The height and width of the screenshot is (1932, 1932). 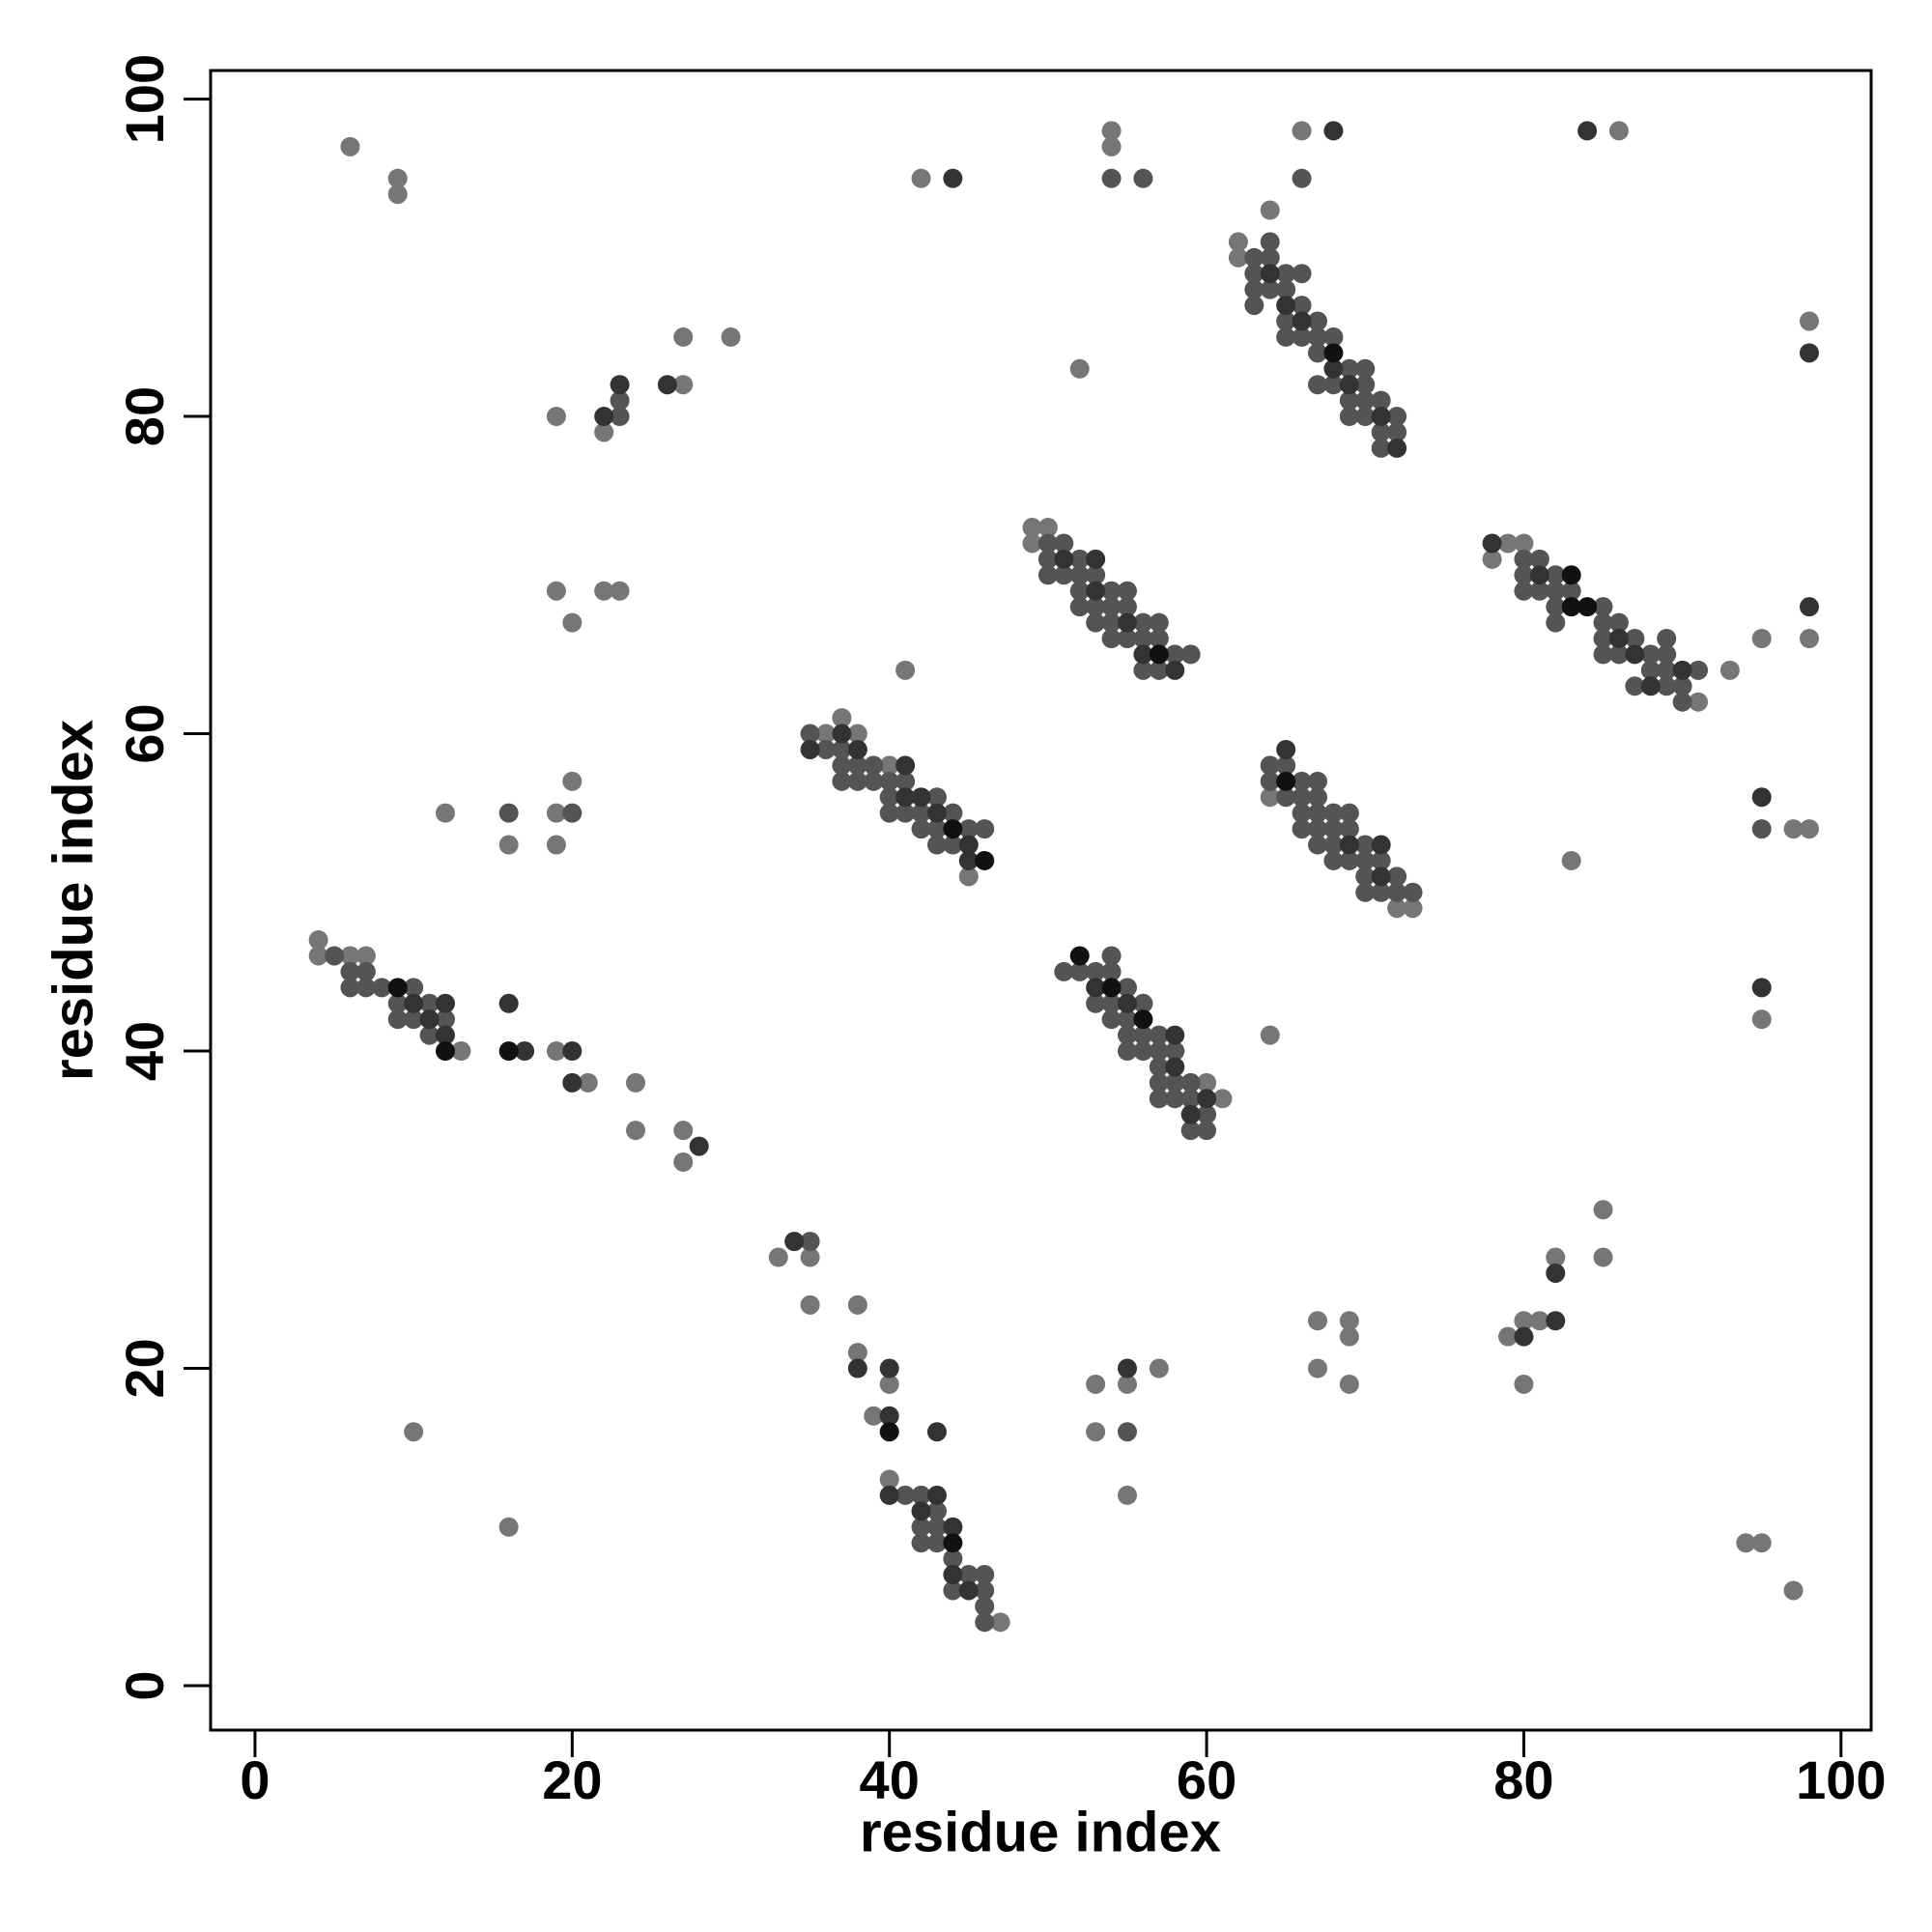 What do you see at coordinates (144, 416) in the screenshot?
I see `y-tick-label: 80` at bounding box center [144, 416].